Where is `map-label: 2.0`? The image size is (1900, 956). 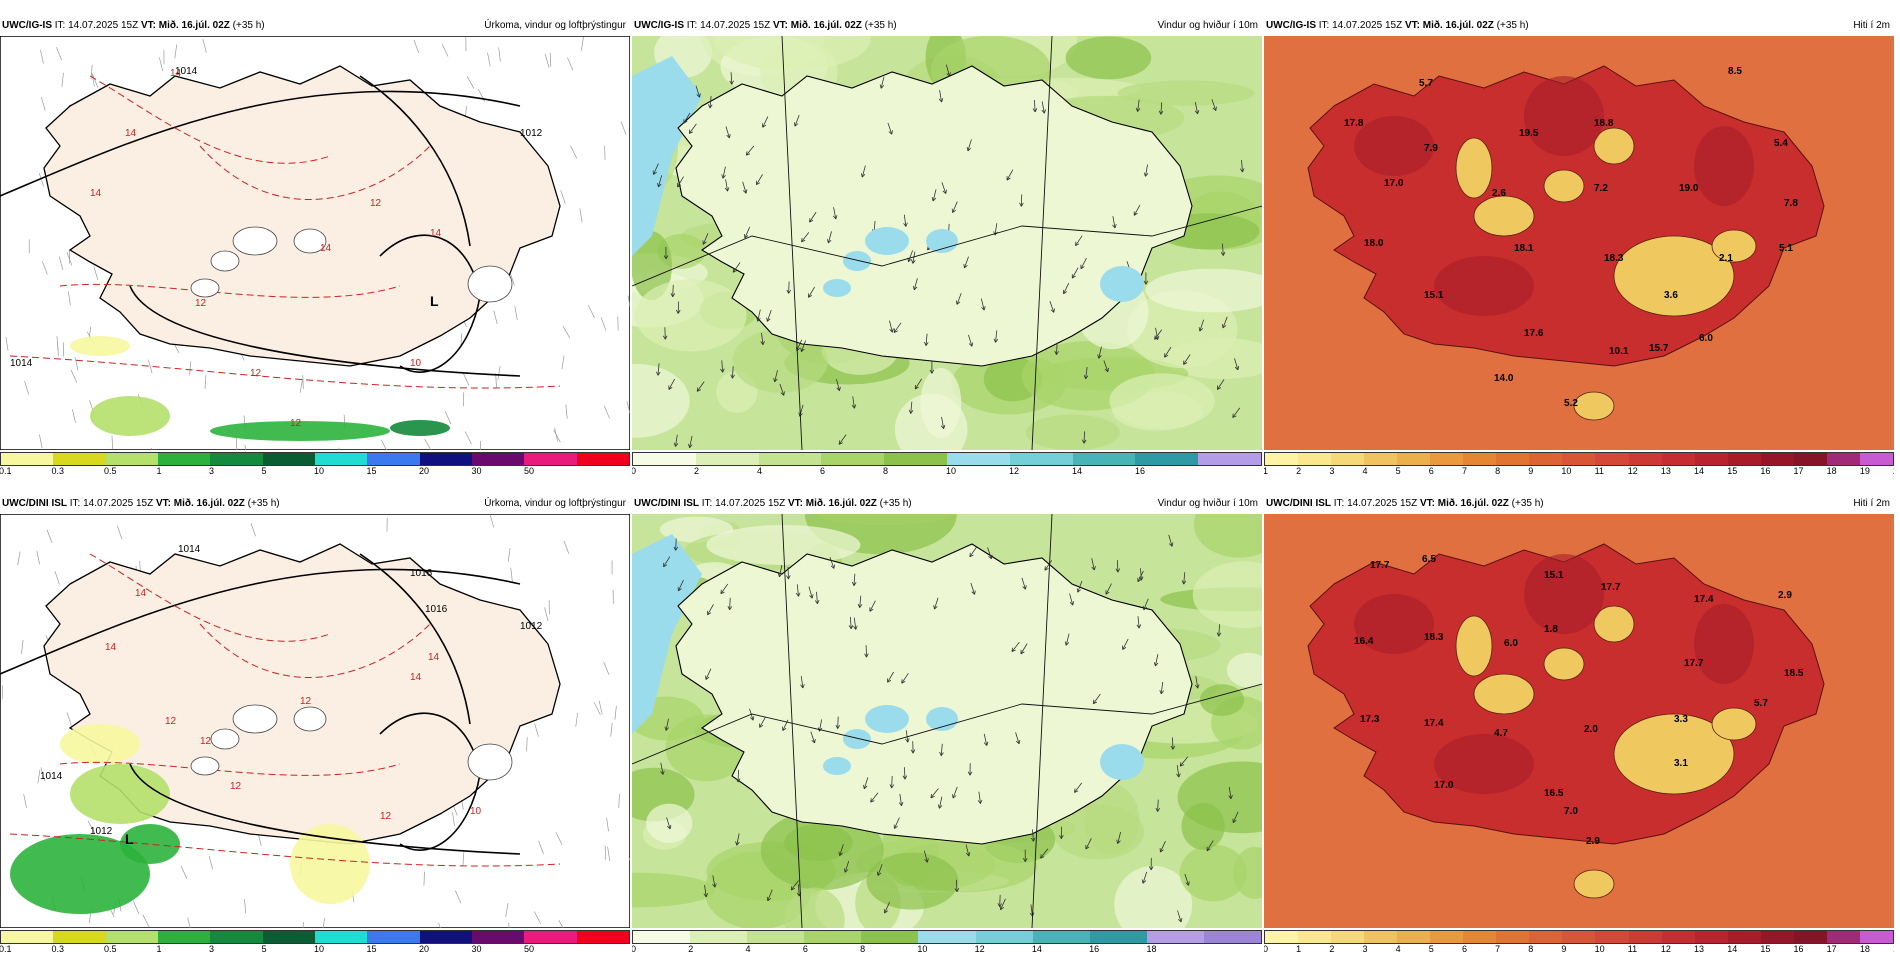 map-label: 2.0 is located at coordinates (1591, 729).